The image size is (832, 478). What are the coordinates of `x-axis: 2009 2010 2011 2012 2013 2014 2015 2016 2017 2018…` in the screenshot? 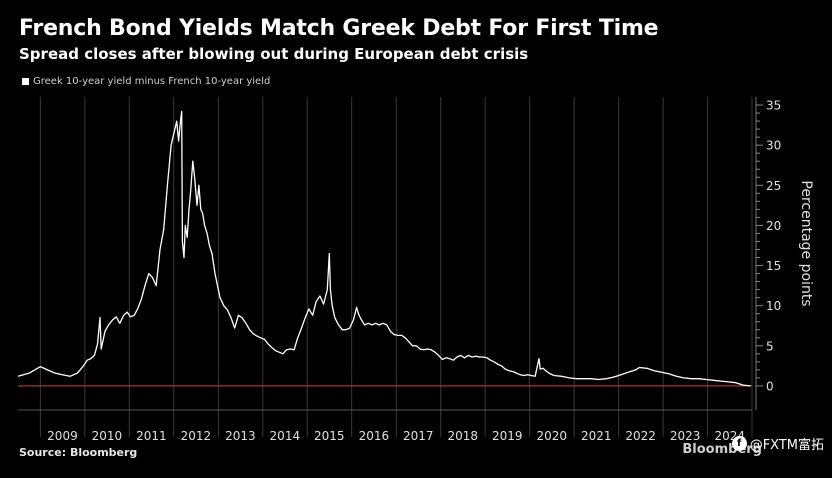 It's located at (385, 426).